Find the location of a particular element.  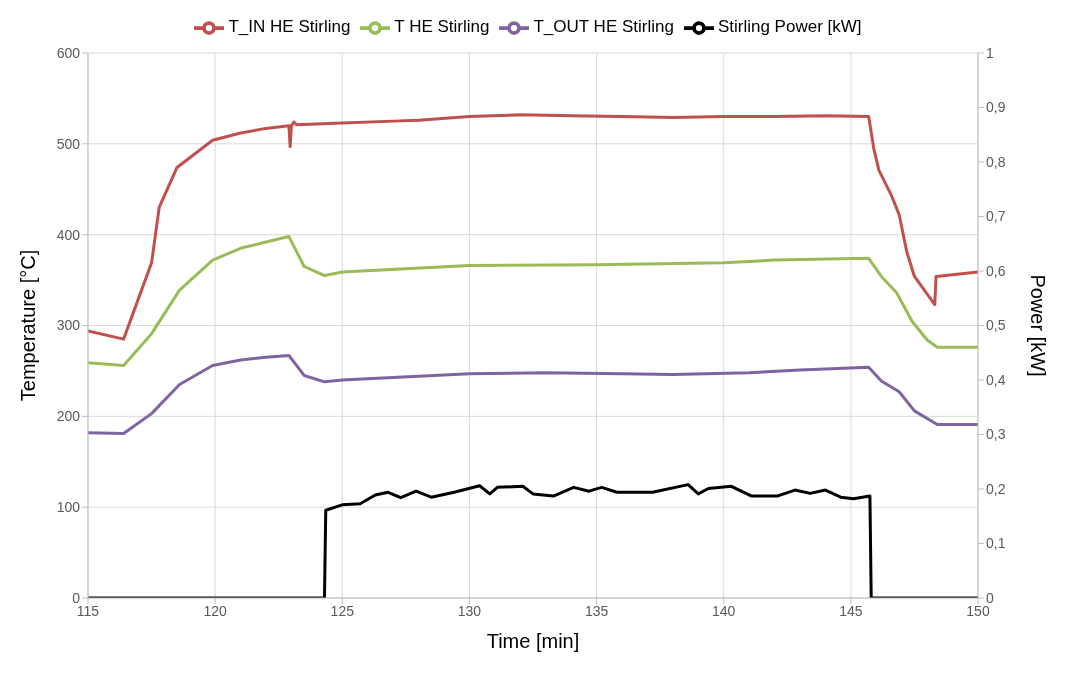

x-axis-title: Time [min] is located at coordinates (533, 641).